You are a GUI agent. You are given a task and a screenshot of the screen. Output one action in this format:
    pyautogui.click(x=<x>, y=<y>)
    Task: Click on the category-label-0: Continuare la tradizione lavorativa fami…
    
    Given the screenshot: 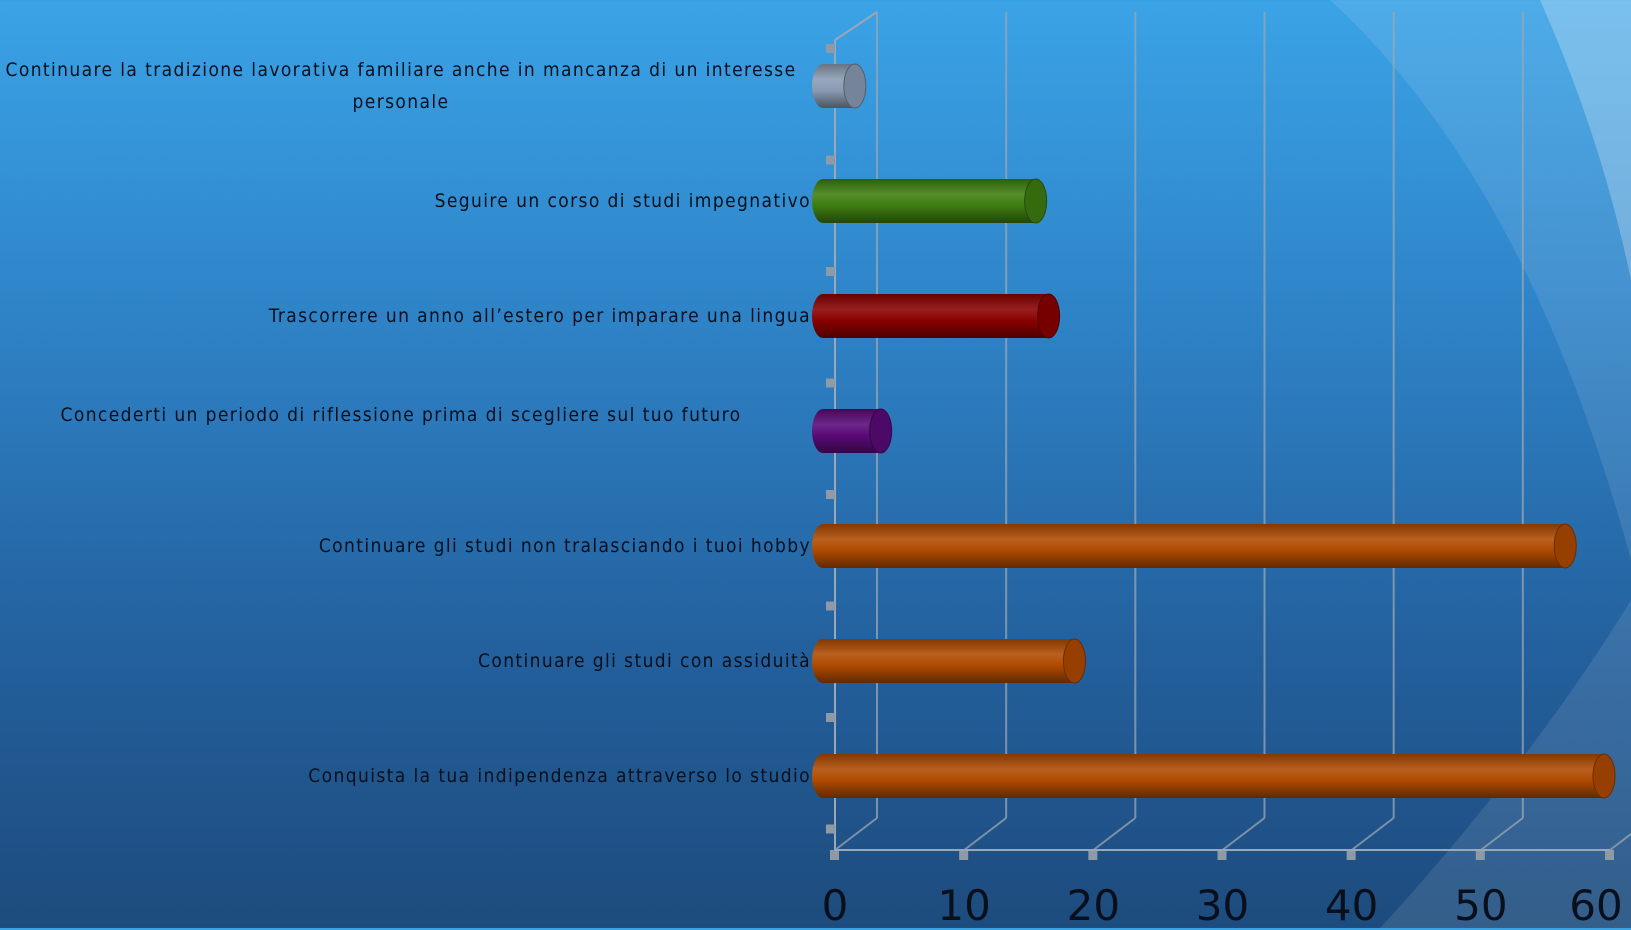 What is the action you would take?
    pyautogui.click(x=401, y=86)
    